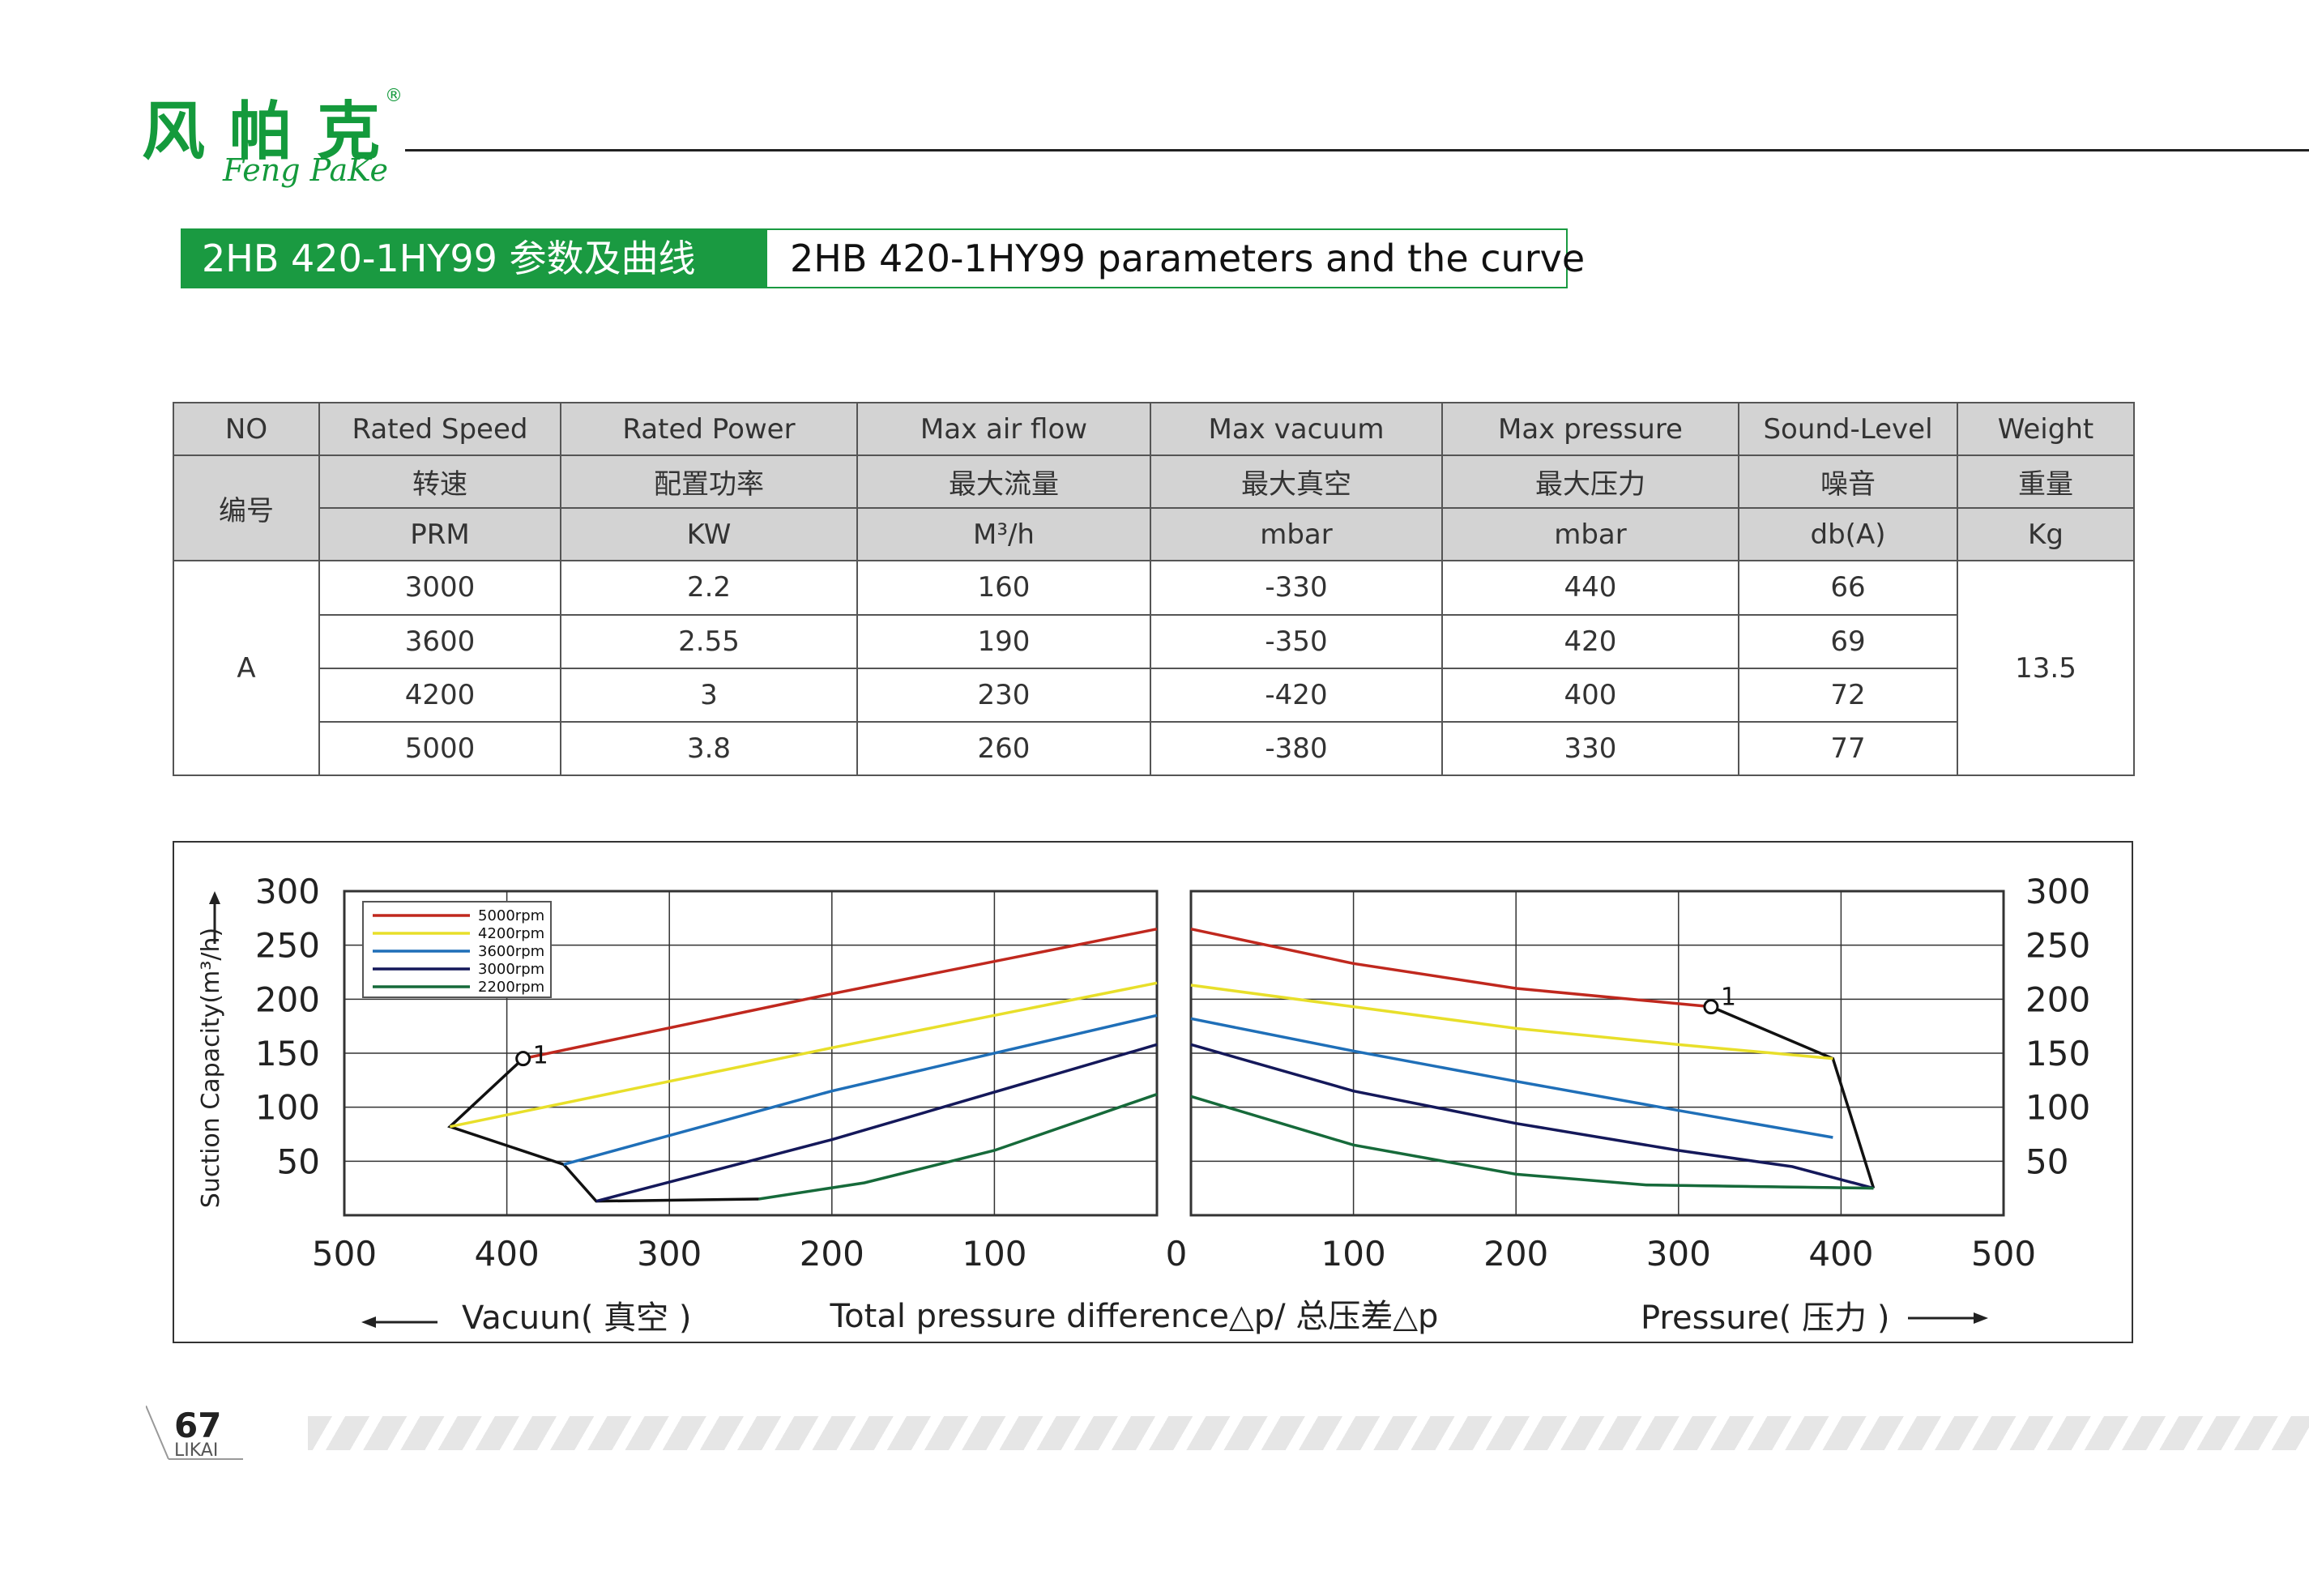 The image size is (2309, 1596). What do you see at coordinates (306, 170) in the screenshot?
I see `brand-name-en: Feng PaKe` at bounding box center [306, 170].